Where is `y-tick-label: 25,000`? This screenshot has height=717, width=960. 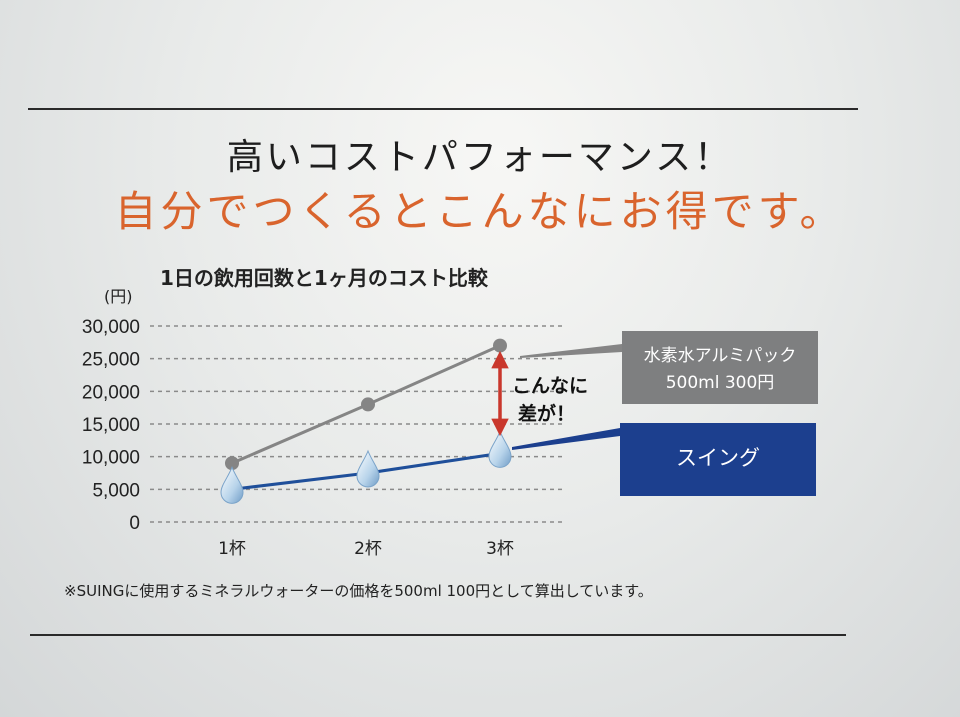 y-tick-label: 25,000 is located at coordinates (111, 360).